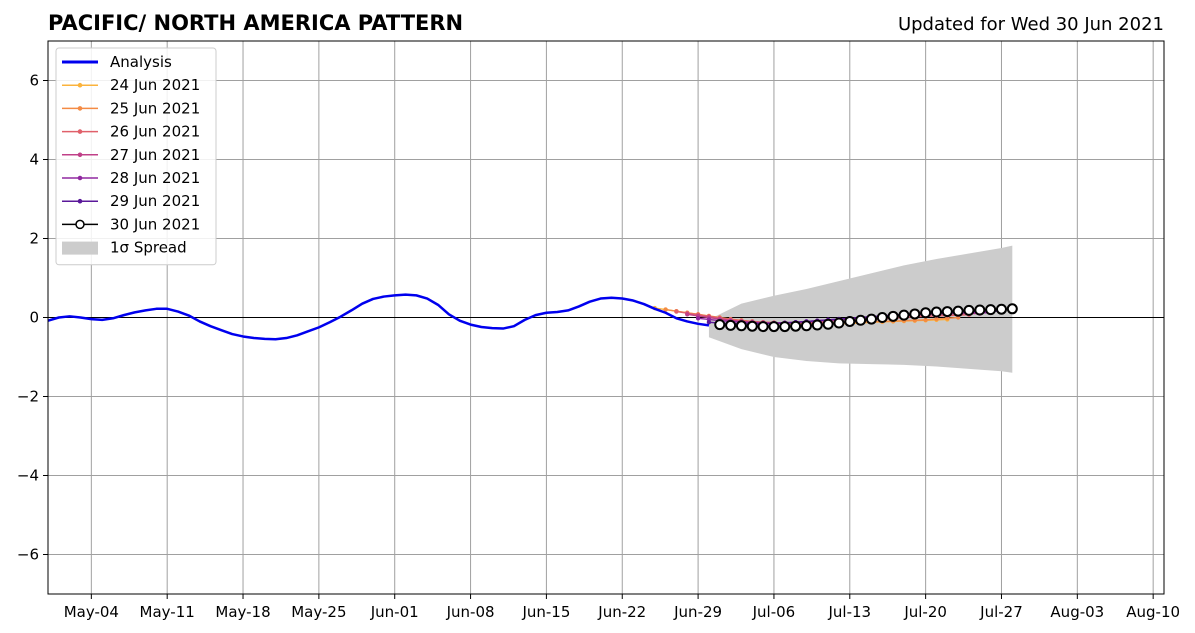  Describe the element at coordinates (155, 224) in the screenshot. I see `legend-label: 30 Jun 2021` at that location.